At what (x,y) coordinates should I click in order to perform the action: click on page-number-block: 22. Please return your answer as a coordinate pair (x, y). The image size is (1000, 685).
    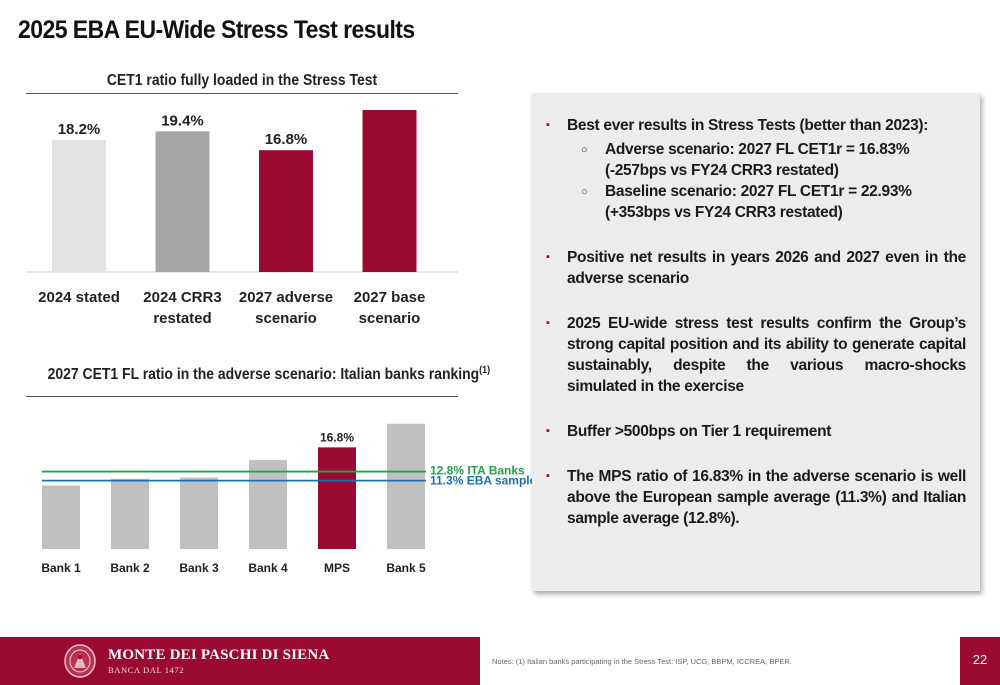
    Looking at the image, I should click on (980, 661).